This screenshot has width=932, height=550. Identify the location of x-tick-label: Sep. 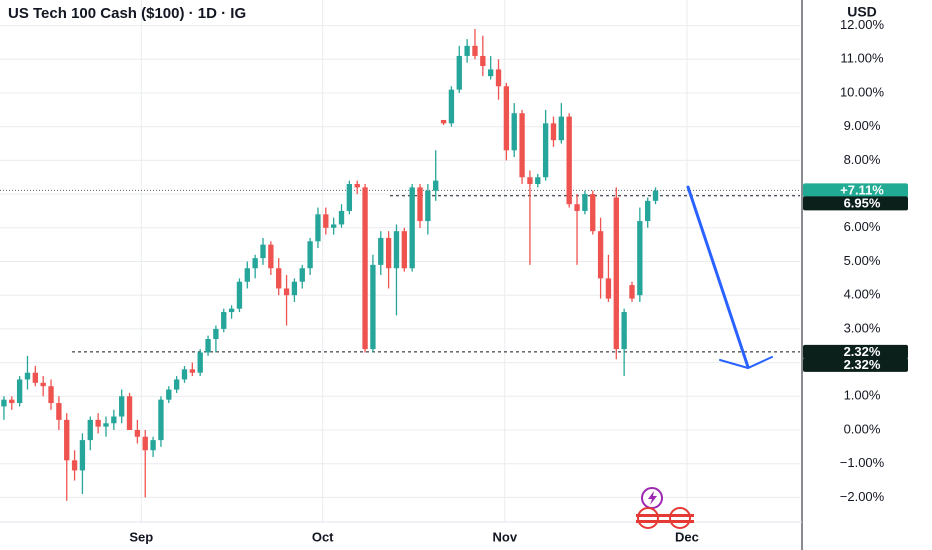
(141, 536).